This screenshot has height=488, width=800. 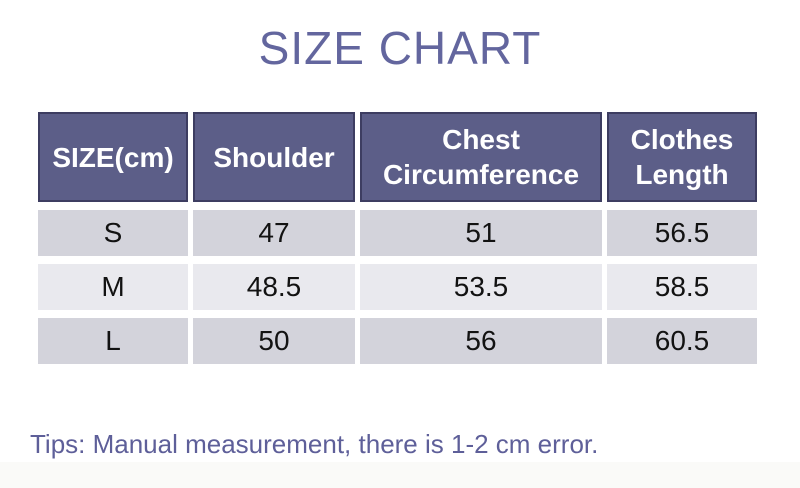 What do you see at coordinates (274, 341) in the screenshot?
I see `cell-l-shoulder: 50` at bounding box center [274, 341].